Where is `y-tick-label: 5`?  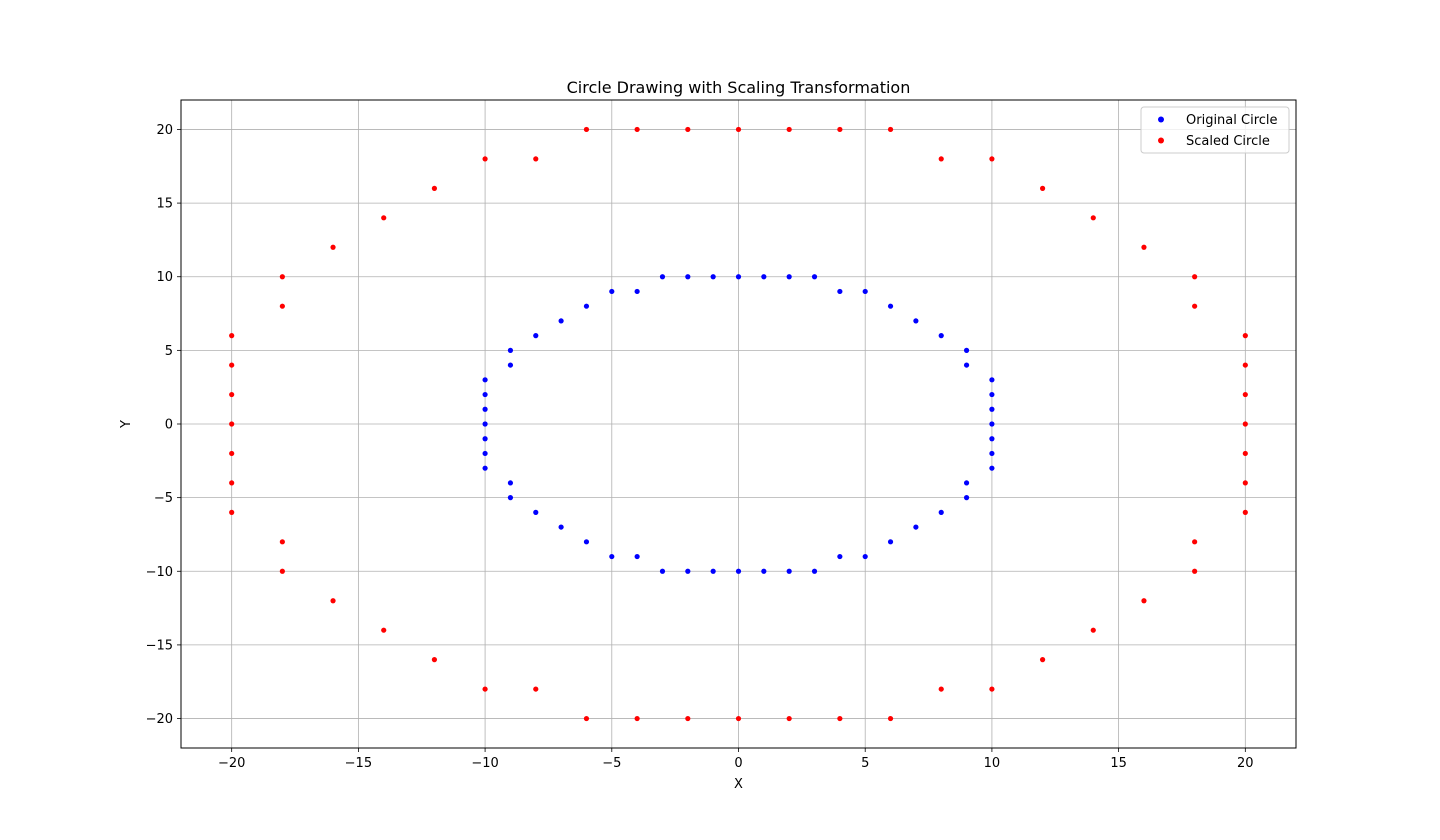
y-tick-label: 5 is located at coordinates (169, 351).